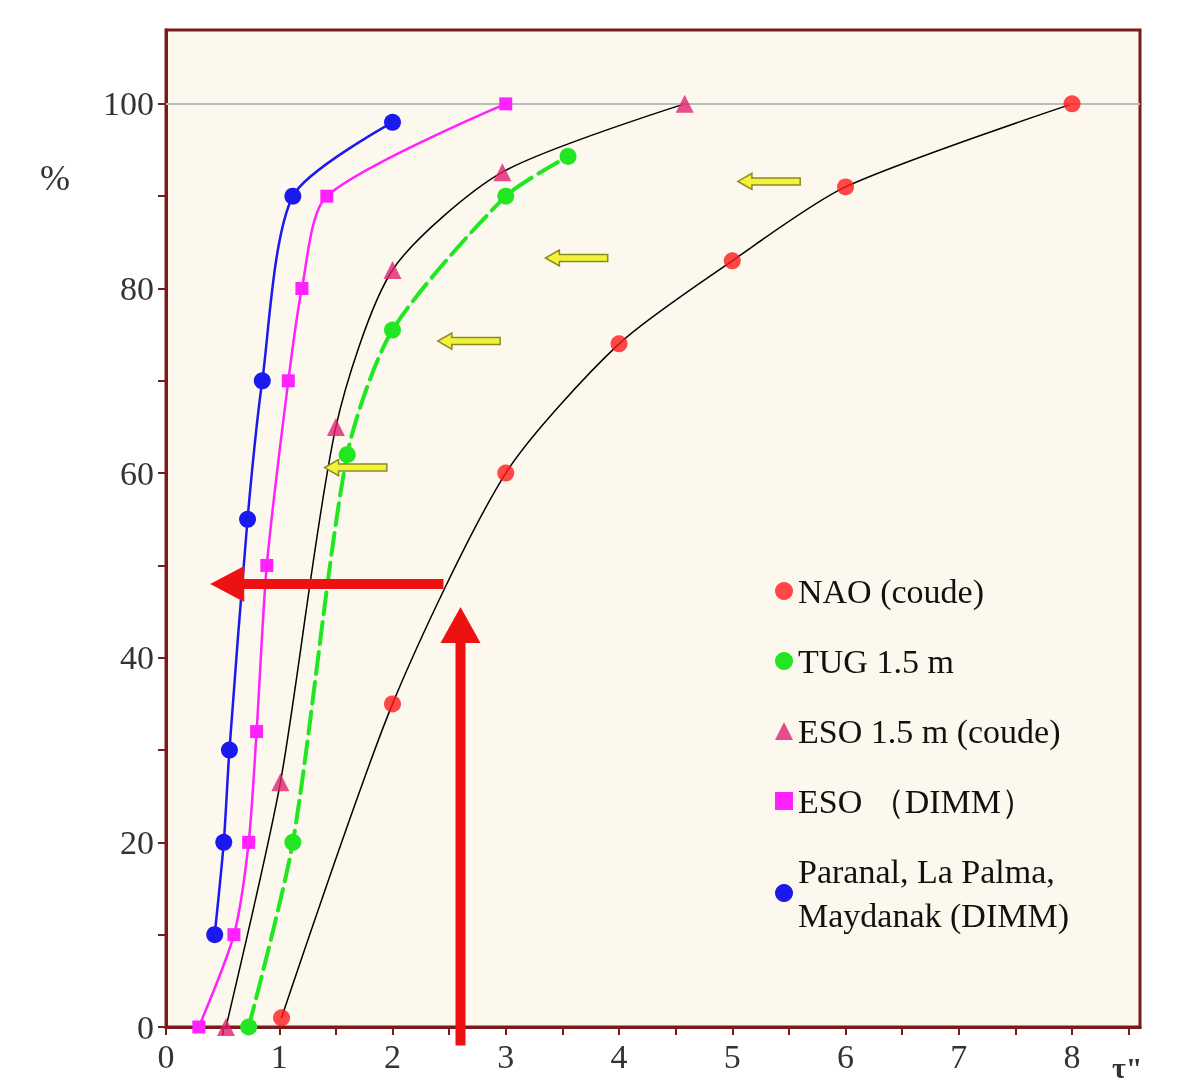  What do you see at coordinates (917, 801) in the screenshot?
I see `legend-label: ESO （DIMM）` at bounding box center [917, 801].